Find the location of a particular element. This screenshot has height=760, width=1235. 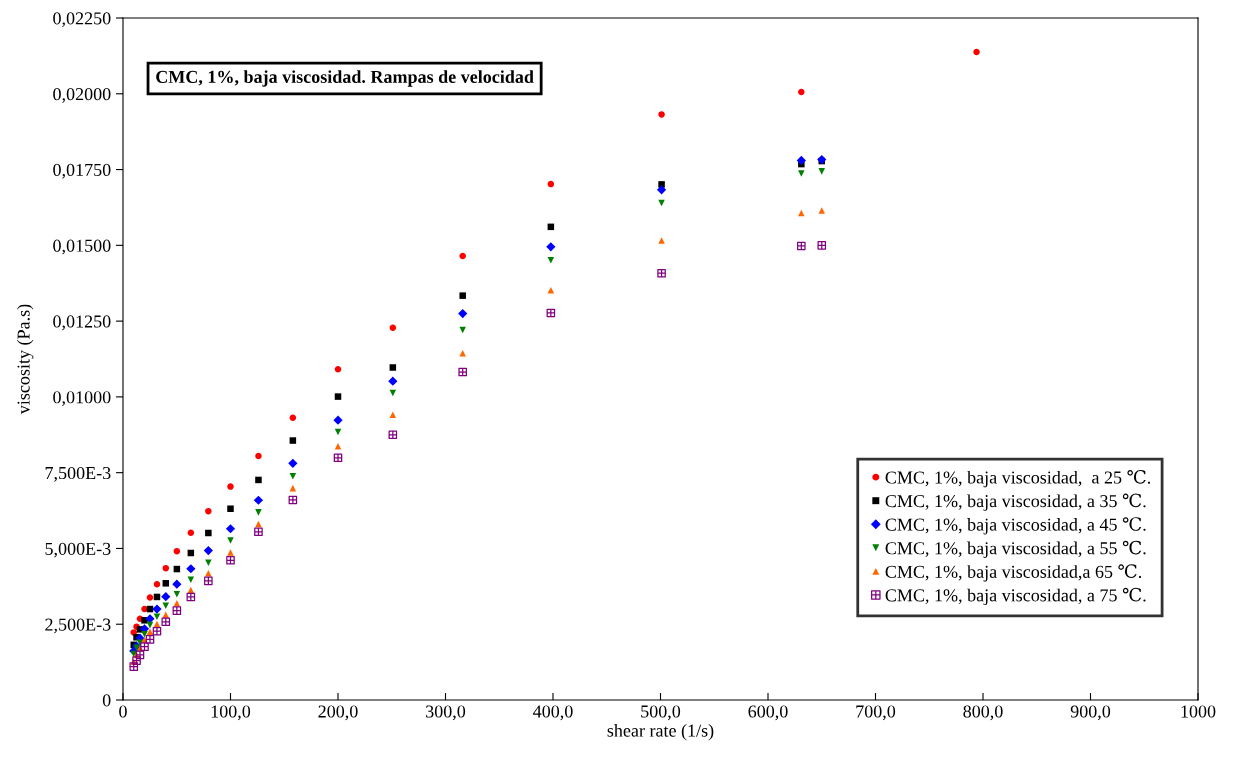

x-tick-label: 100,0 is located at coordinates (231, 713).